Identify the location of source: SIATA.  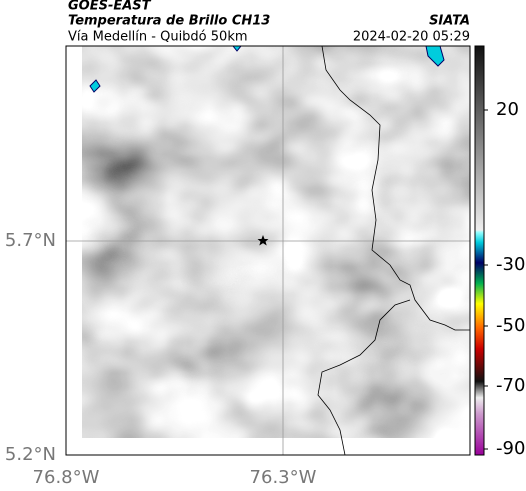
(449, 21).